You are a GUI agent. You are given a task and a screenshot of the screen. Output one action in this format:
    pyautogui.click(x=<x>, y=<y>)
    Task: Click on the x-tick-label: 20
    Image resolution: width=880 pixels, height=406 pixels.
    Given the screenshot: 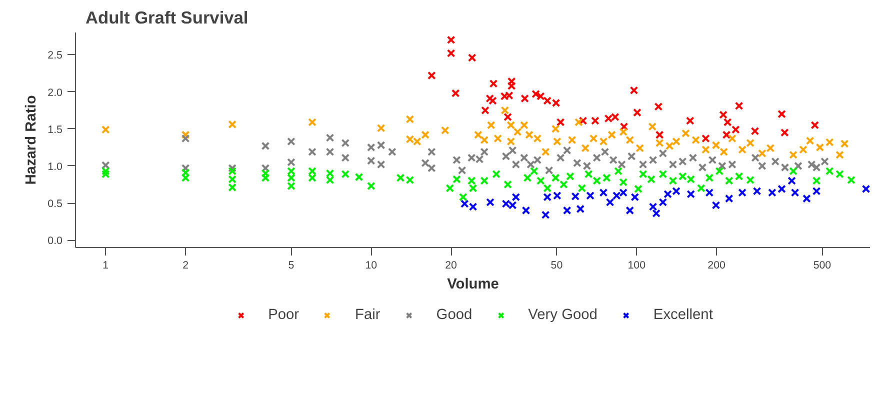 What is the action you would take?
    pyautogui.click(x=451, y=266)
    